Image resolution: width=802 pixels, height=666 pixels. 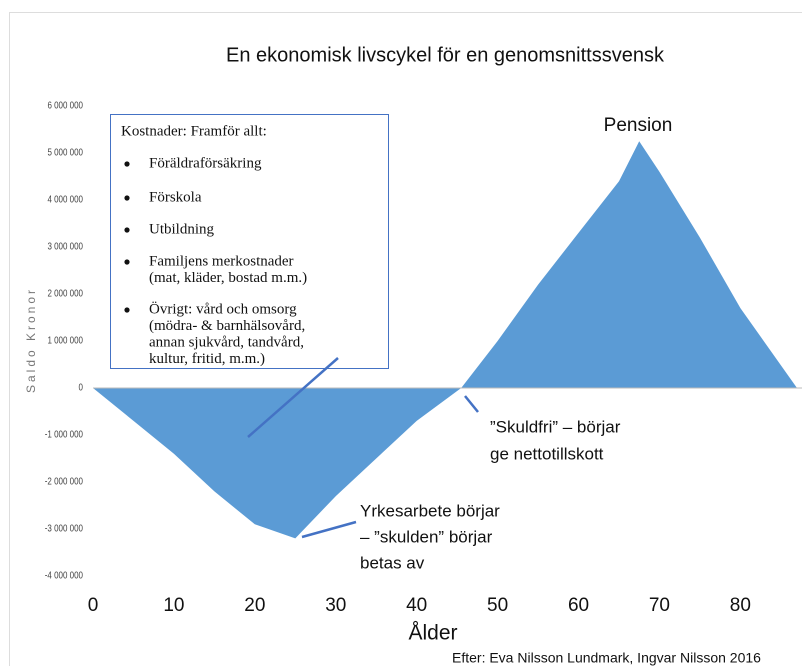 I want to click on box-item: (mat, kläder, bostad m.m.), so click(x=228, y=278).